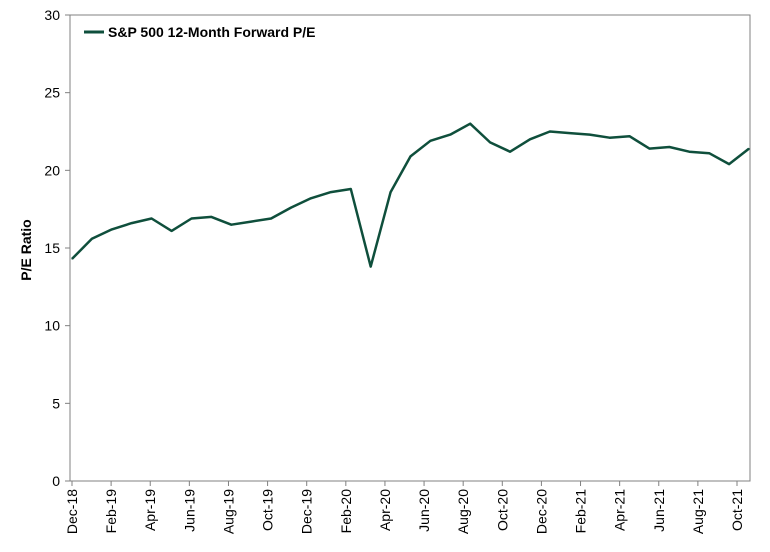 This screenshot has height=552, width=770. I want to click on x-tick-label: Apr-21, so click(620, 510).